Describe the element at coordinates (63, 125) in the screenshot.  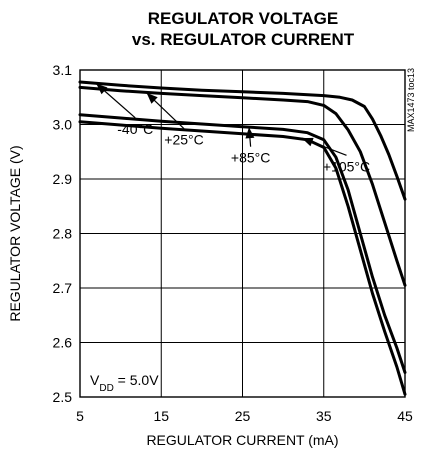
I see `y-tick-label: 3.0` at that location.